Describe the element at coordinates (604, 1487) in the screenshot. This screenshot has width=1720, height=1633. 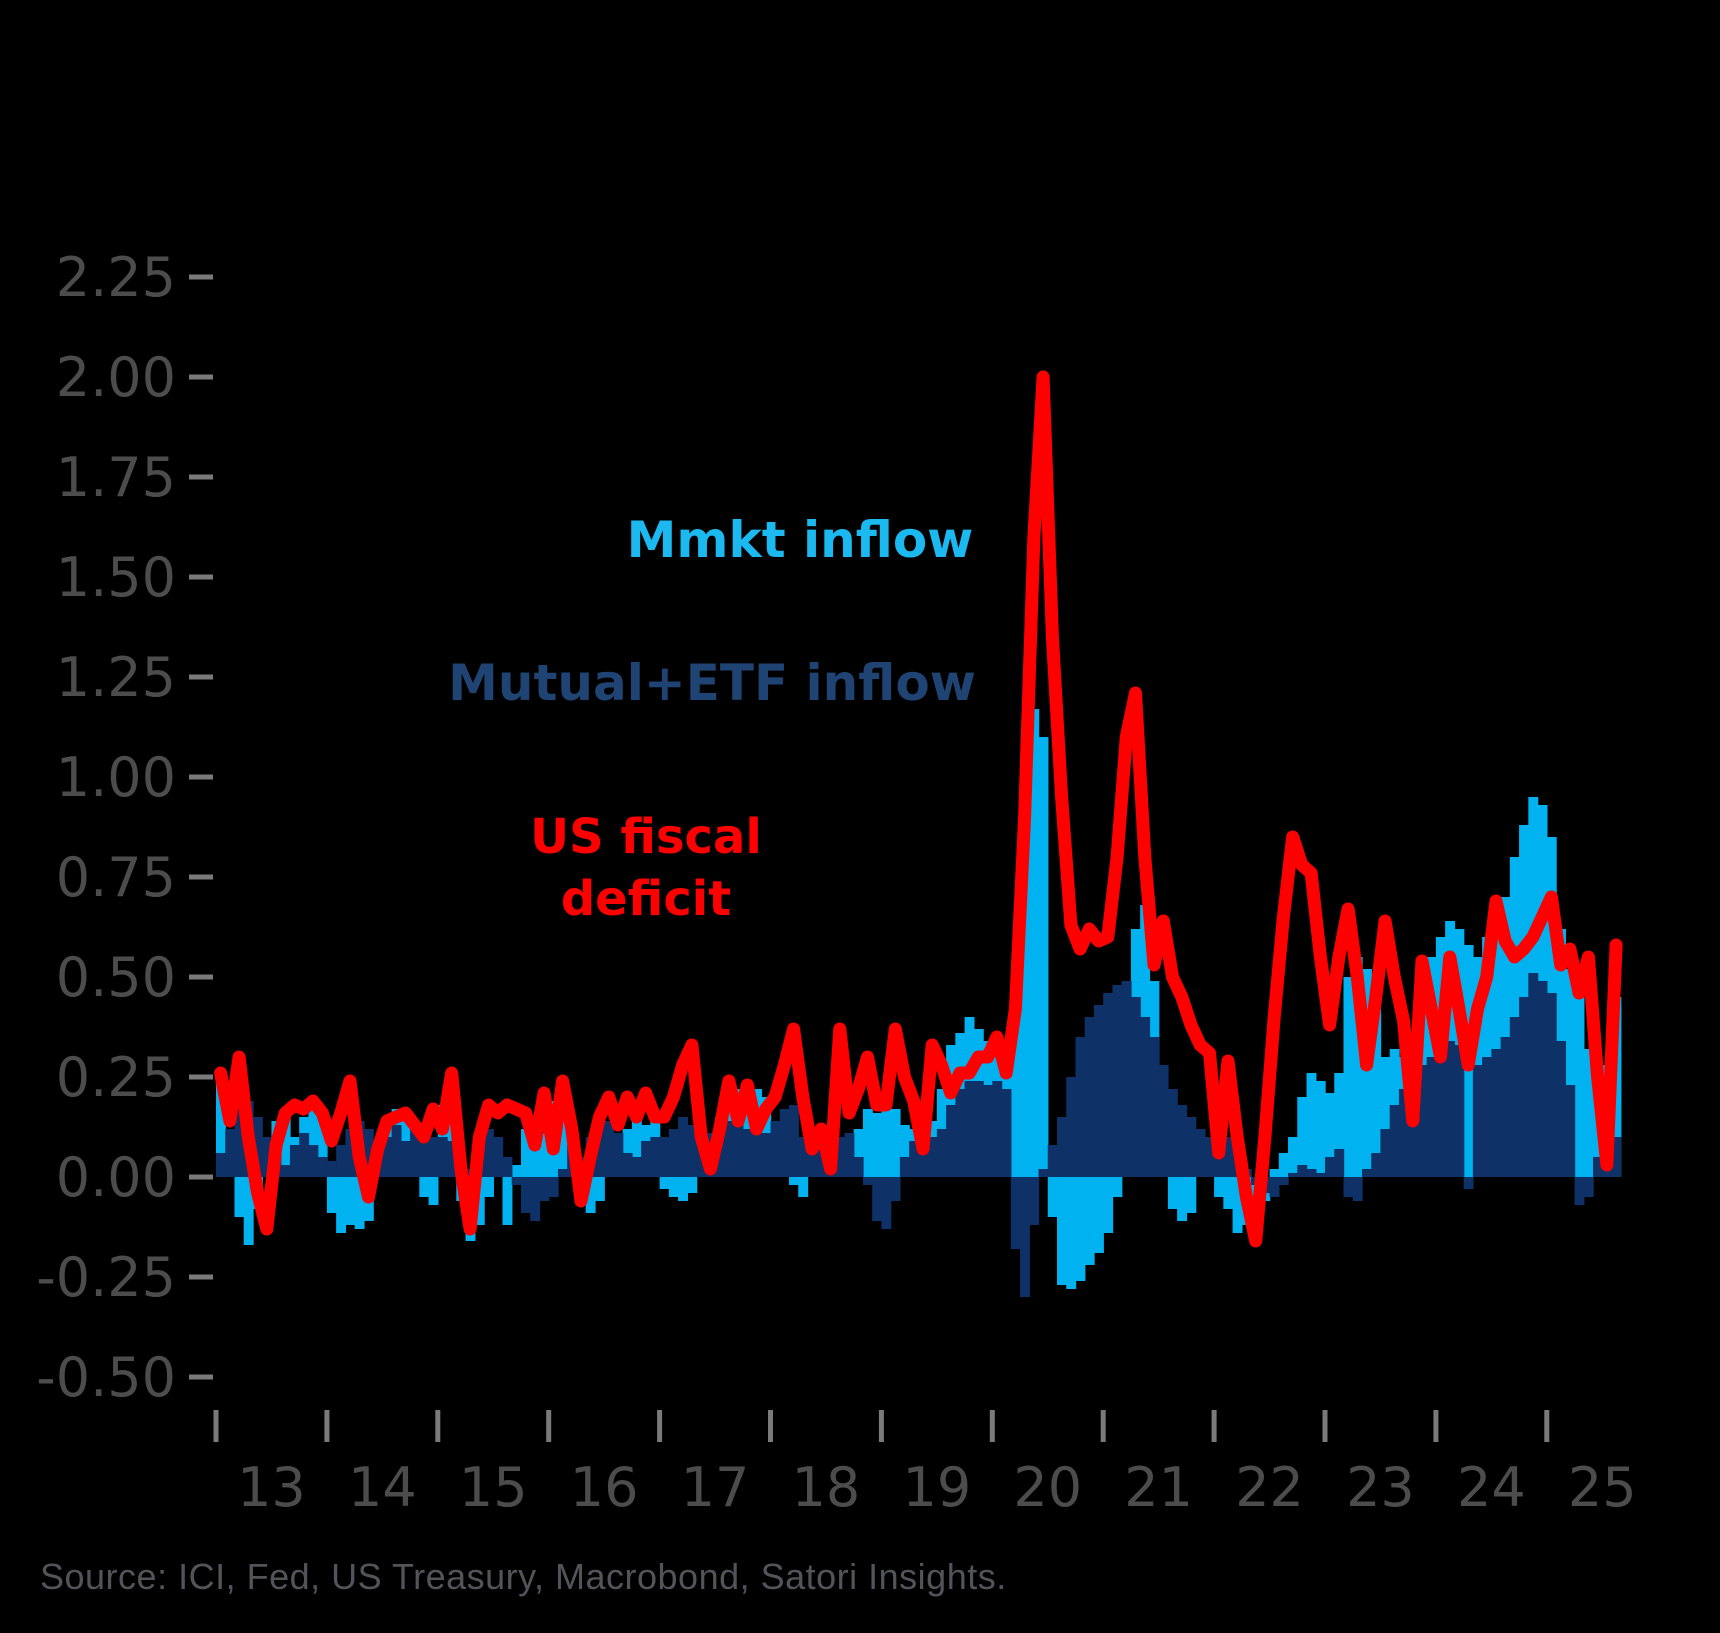
I see `x-tick-label: 16` at that location.